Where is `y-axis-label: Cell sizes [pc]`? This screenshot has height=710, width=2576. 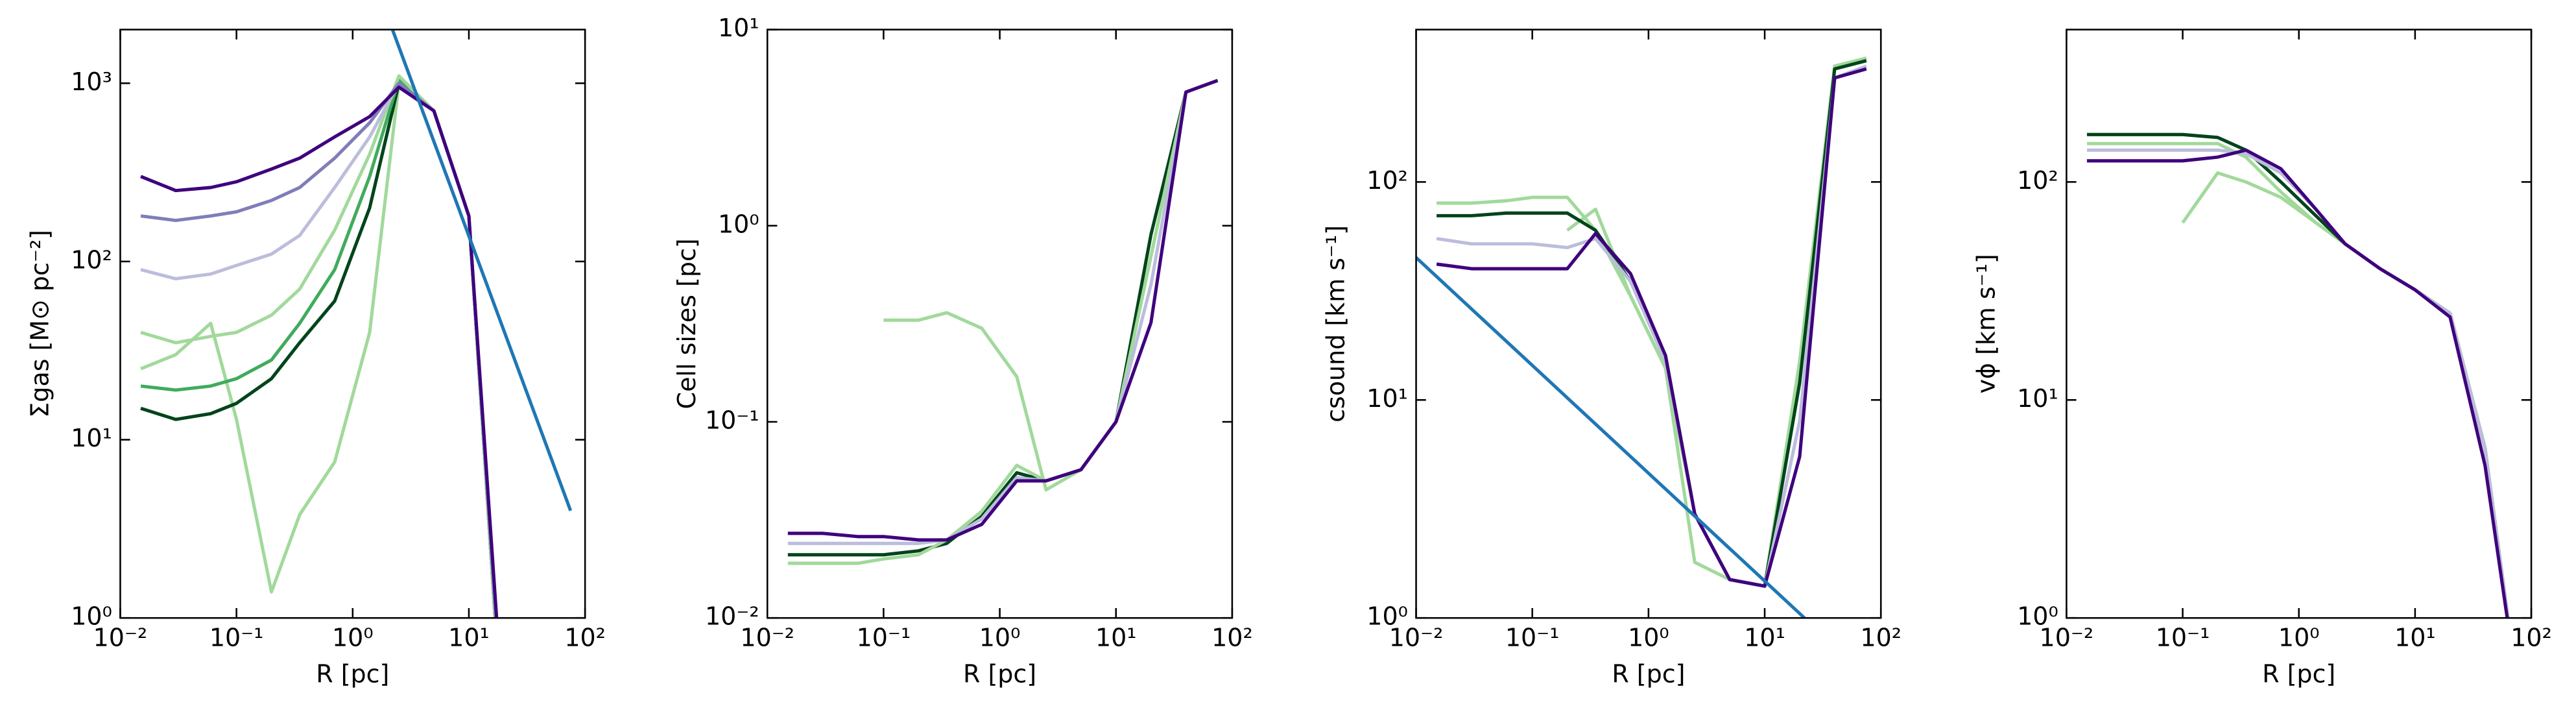
y-axis-label: Cell sizes [pc] is located at coordinates (687, 323).